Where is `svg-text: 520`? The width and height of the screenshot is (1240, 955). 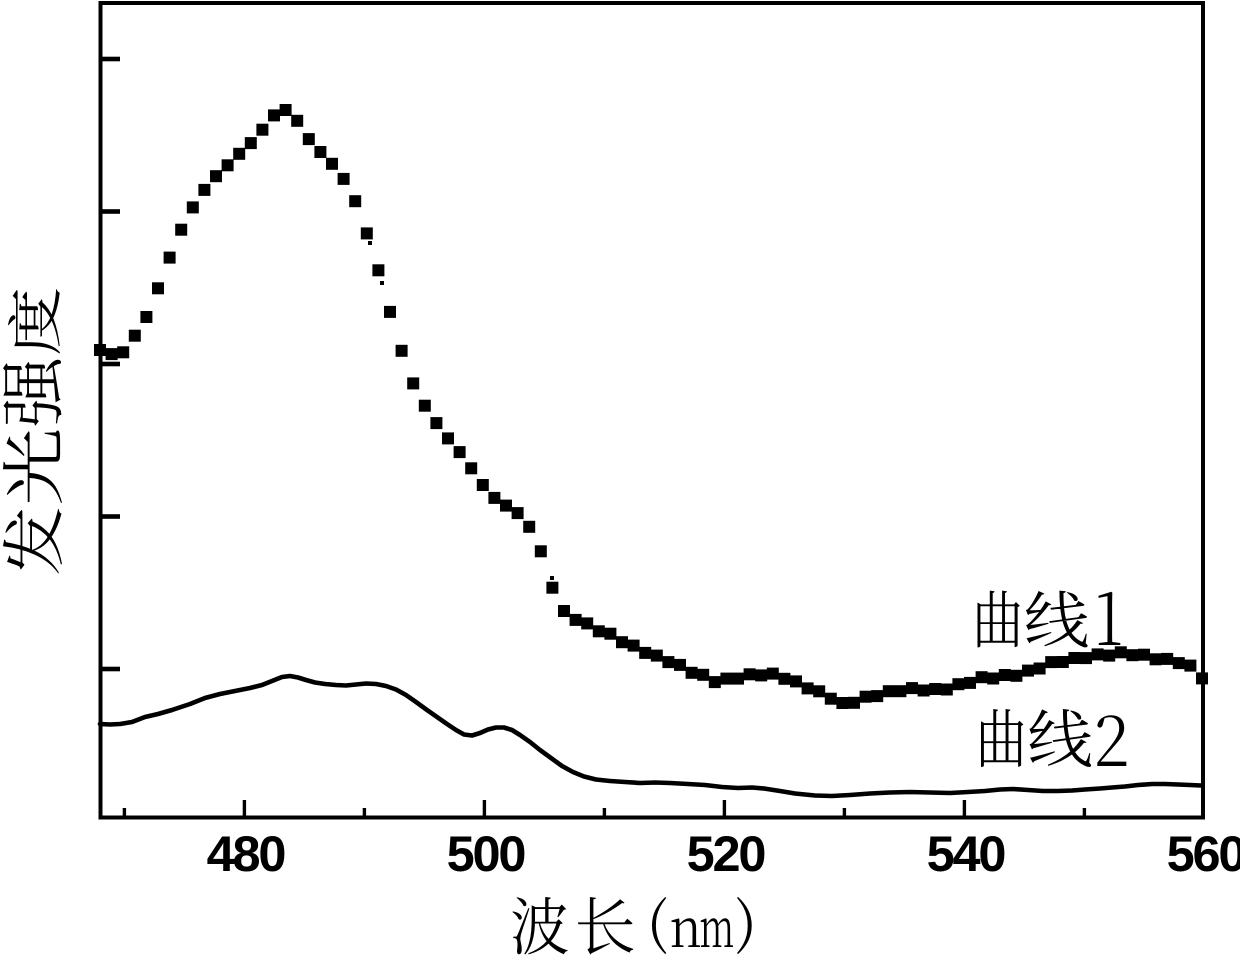 svg-text: 520 is located at coordinates (726, 853).